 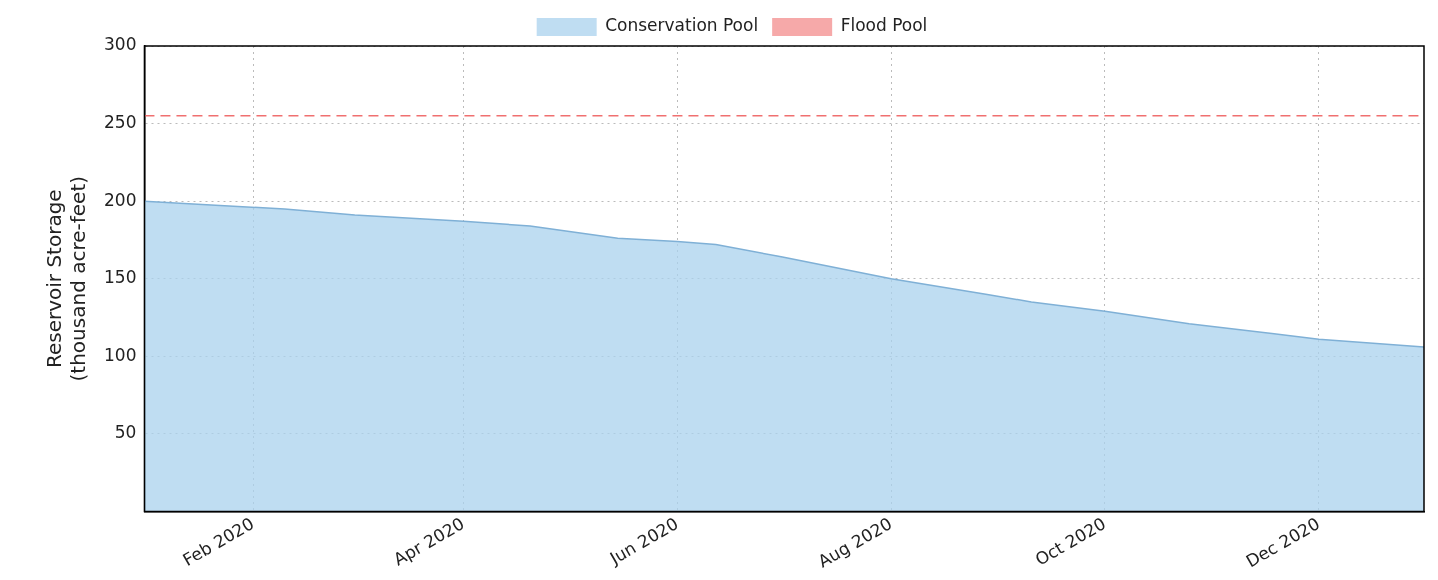 I want to click on y-tick-label: 300, so click(x=120, y=44).